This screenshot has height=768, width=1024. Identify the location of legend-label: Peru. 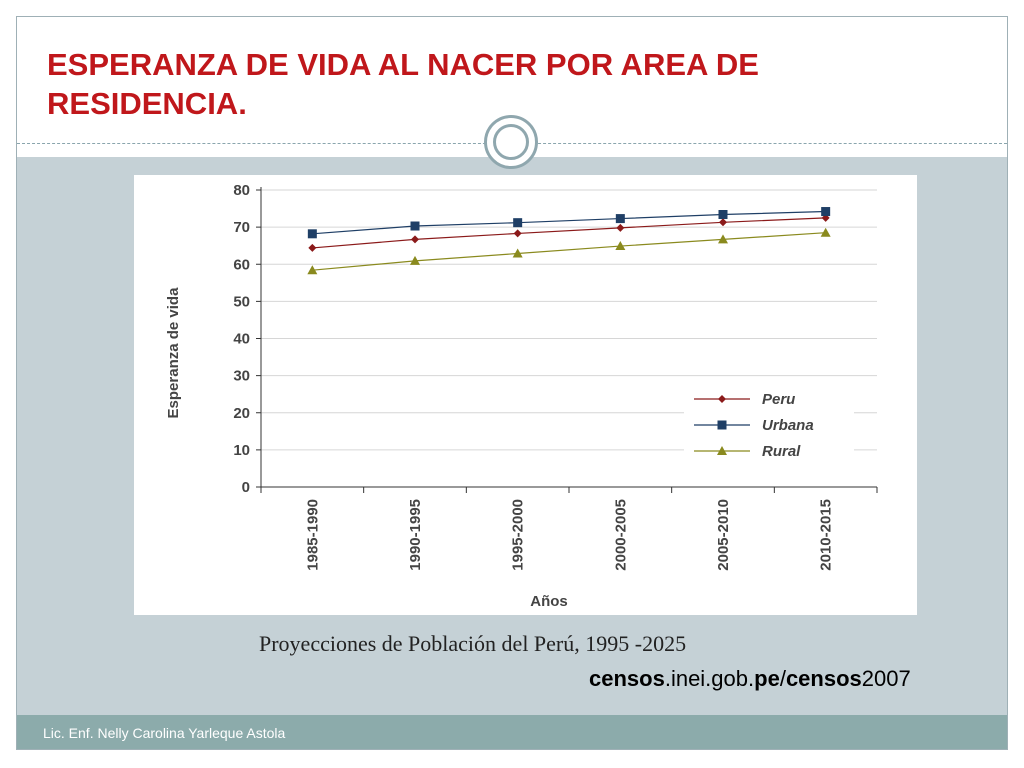
(778, 399).